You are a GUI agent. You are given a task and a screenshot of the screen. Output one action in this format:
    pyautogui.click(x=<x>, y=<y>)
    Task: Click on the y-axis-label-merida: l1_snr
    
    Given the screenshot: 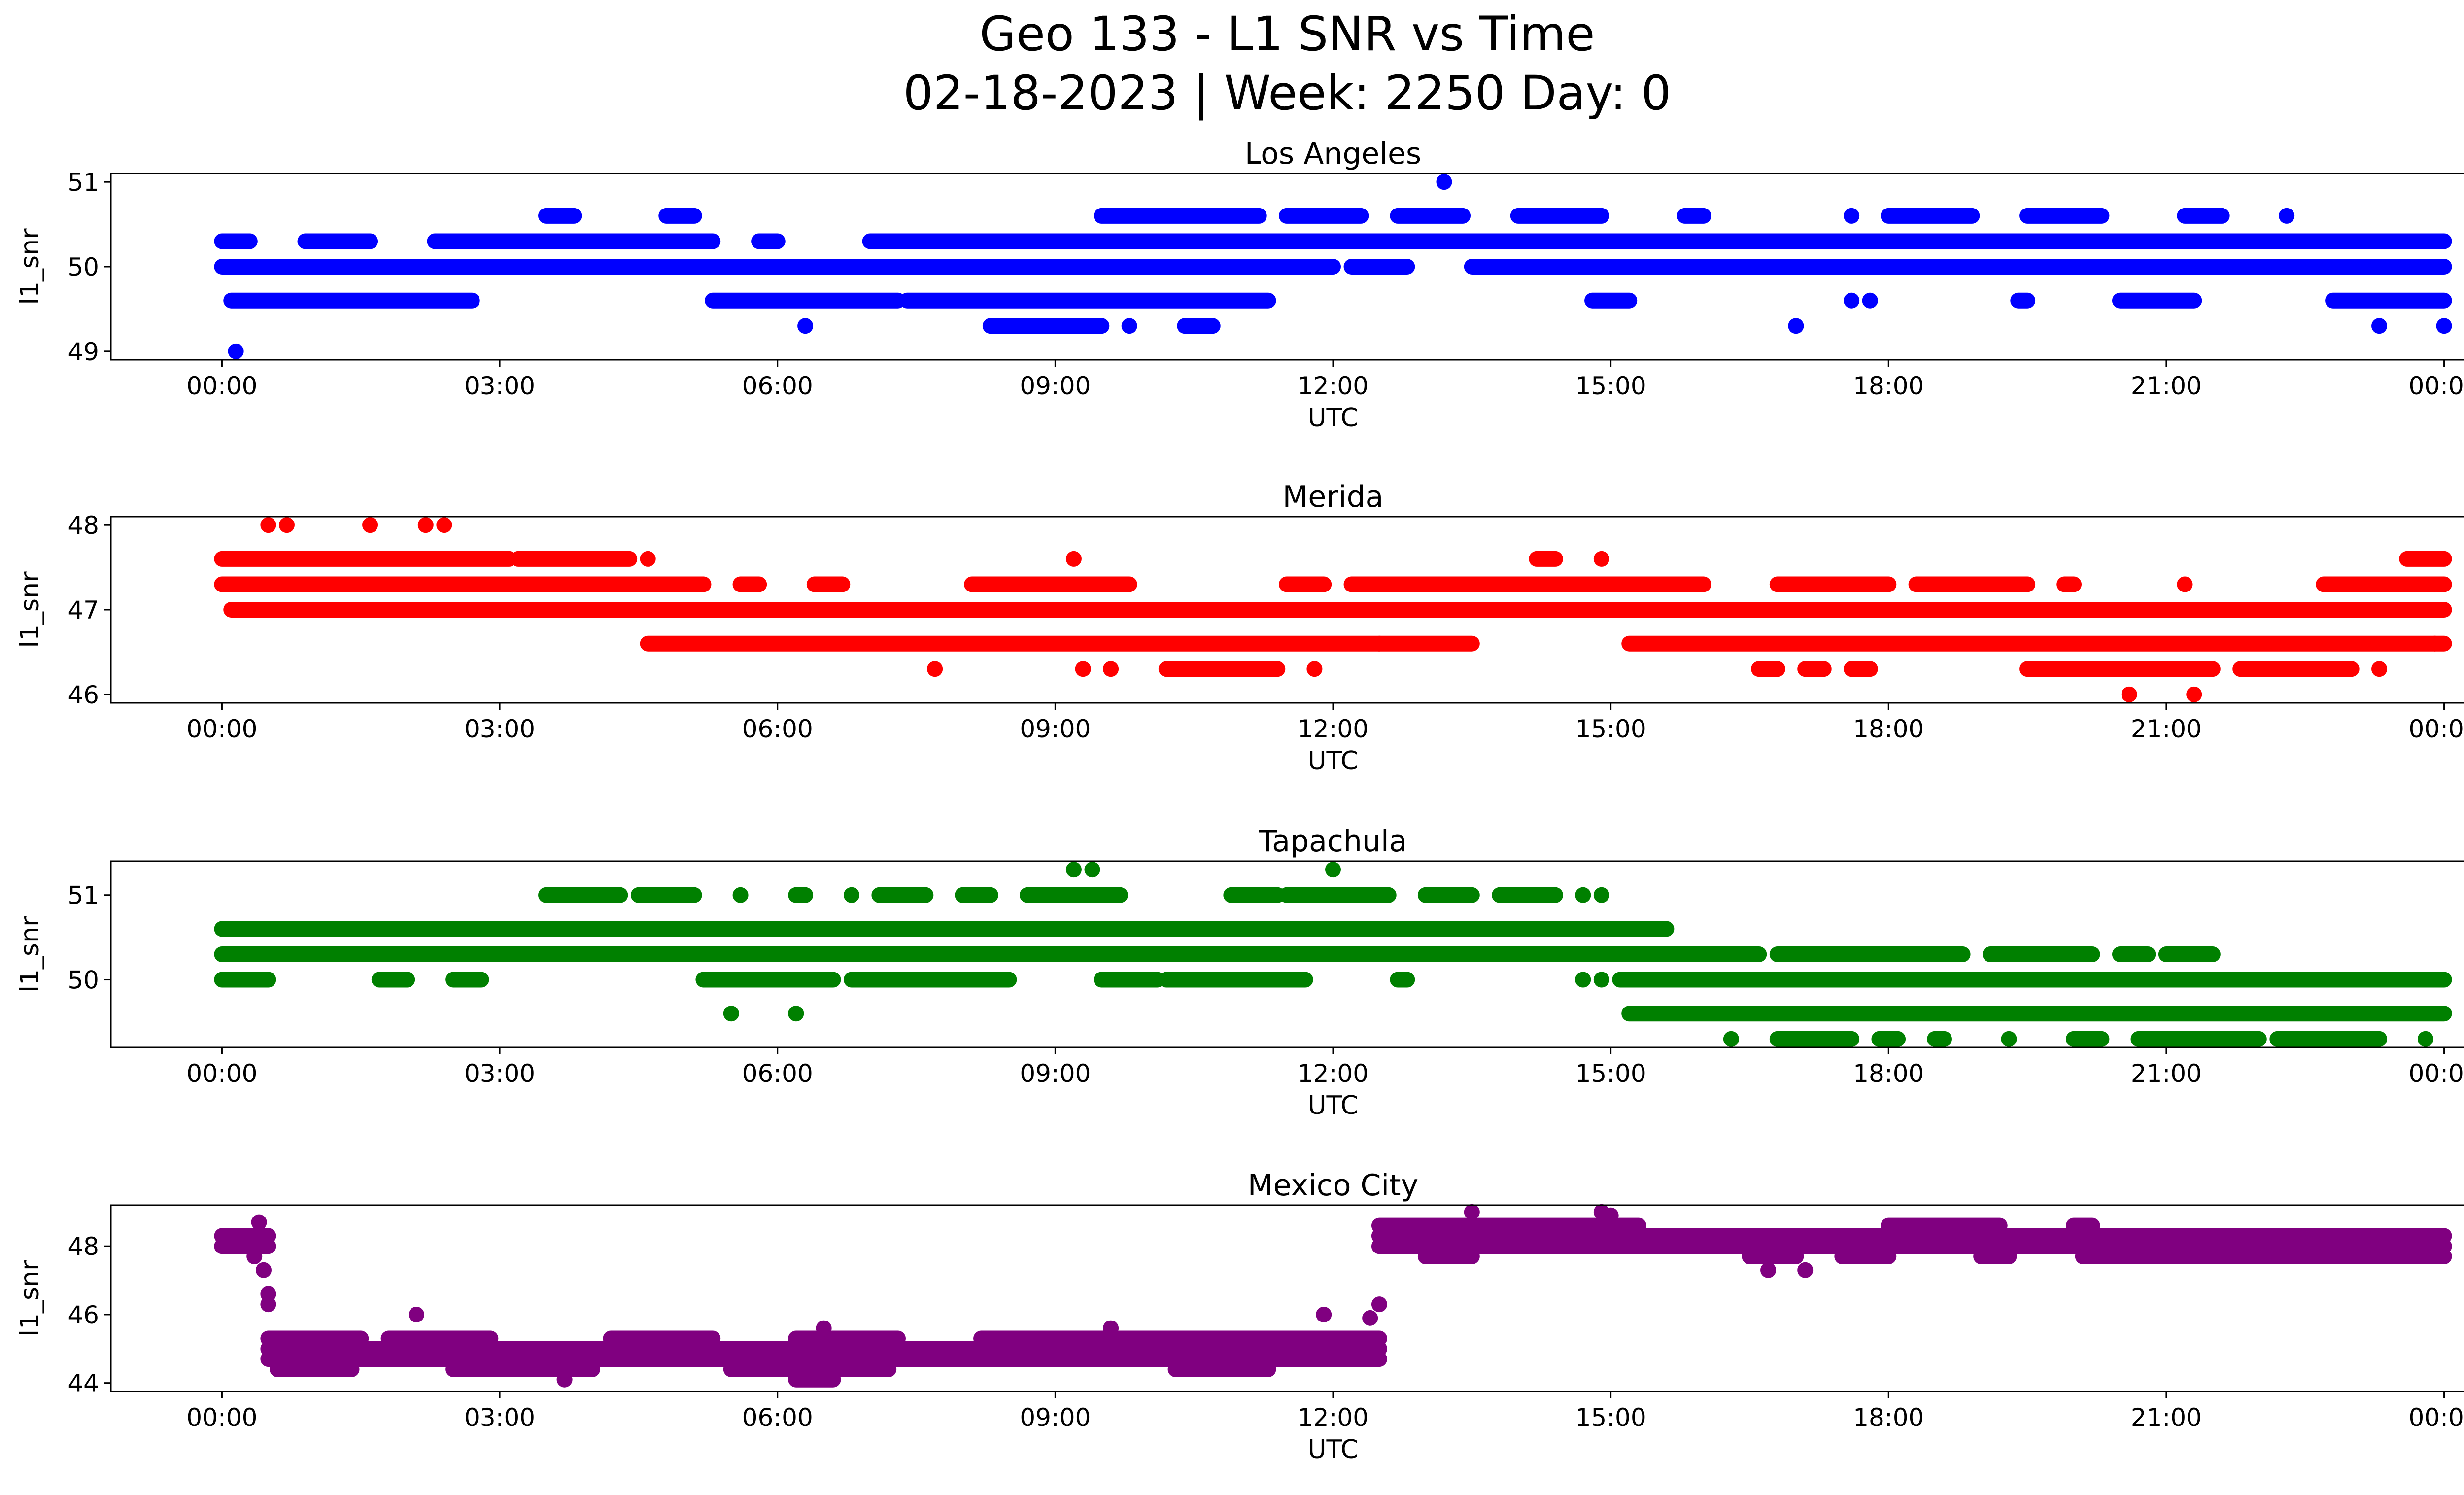 What is the action you would take?
    pyautogui.click(x=30, y=609)
    